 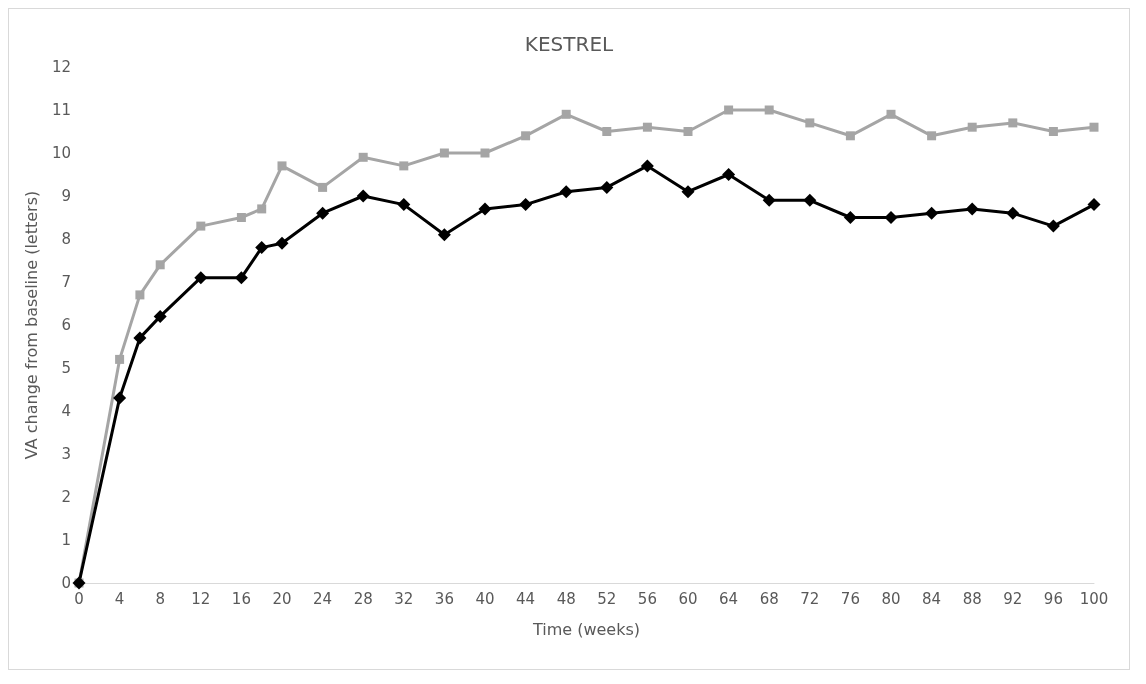 I want to click on y-tick-label: 2, so click(x=66, y=497).